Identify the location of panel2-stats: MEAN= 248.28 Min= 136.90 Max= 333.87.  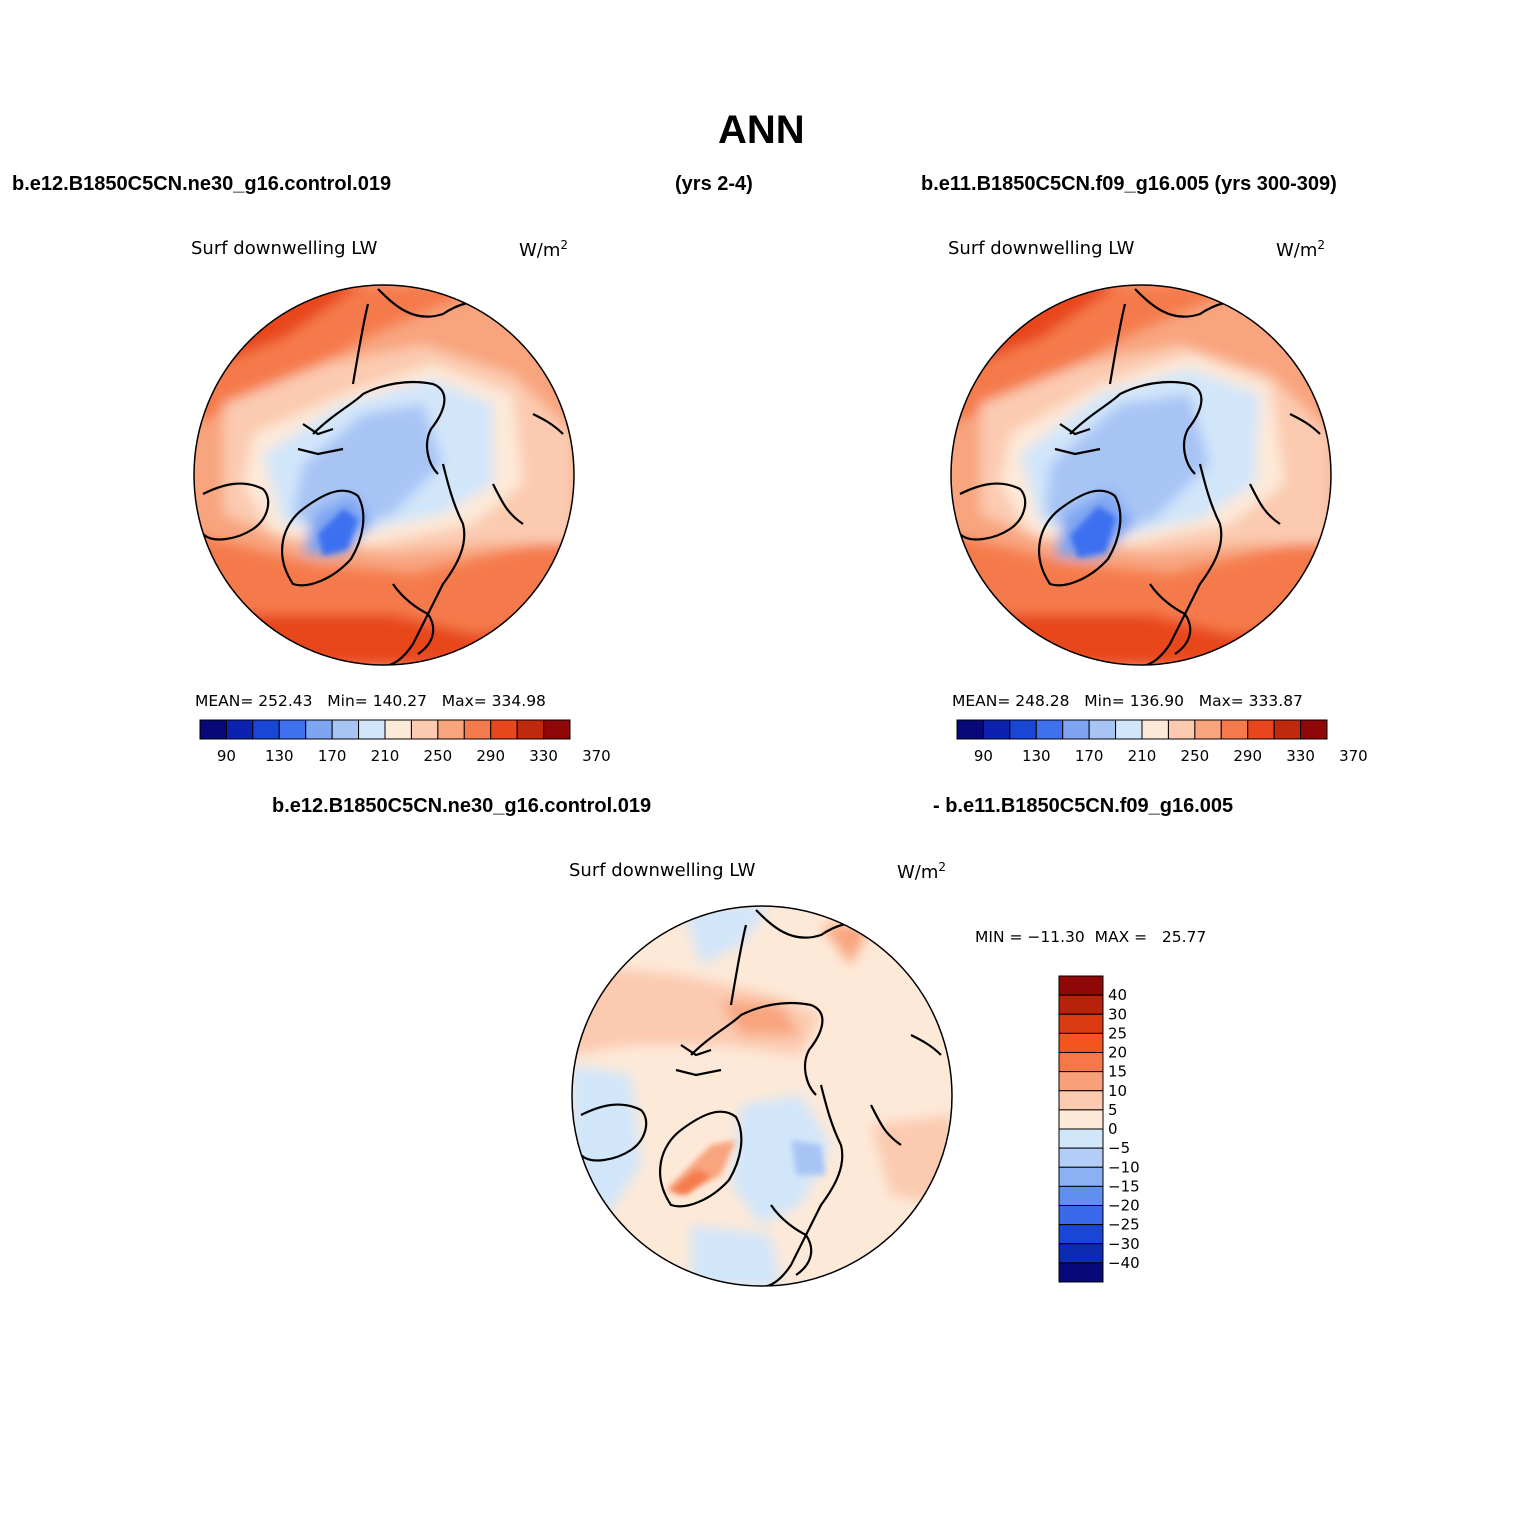
(1127, 701).